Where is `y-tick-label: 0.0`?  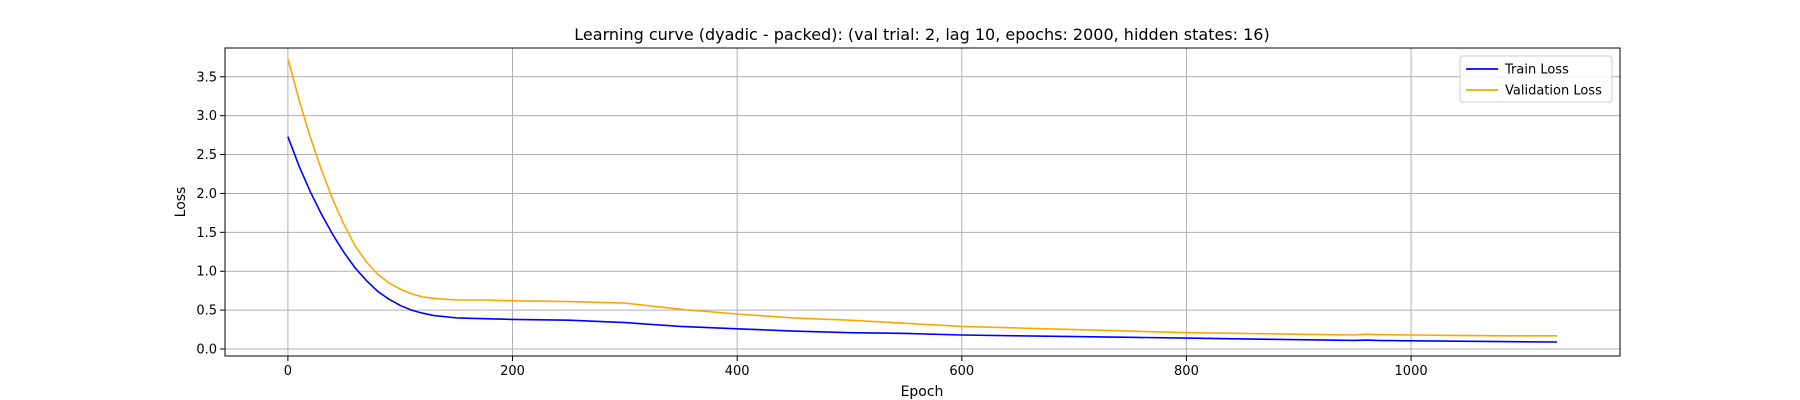 y-tick-label: 0.0 is located at coordinates (206, 350).